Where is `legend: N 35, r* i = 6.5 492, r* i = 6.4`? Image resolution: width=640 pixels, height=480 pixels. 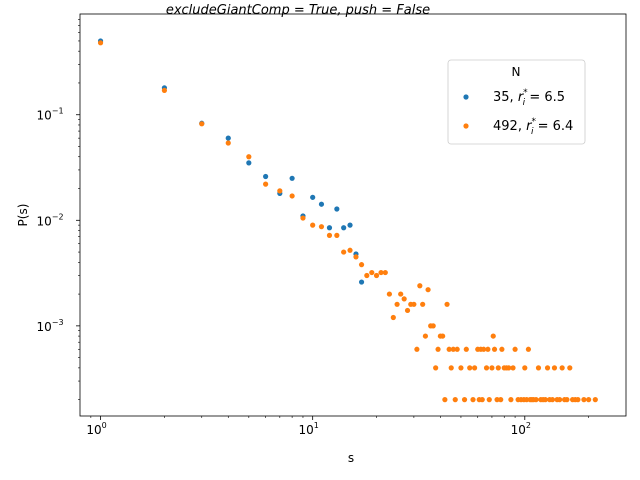 legend: N 35, r* i = 6.5 492, r* i = 6.4 is located at coordinates (516, 102).